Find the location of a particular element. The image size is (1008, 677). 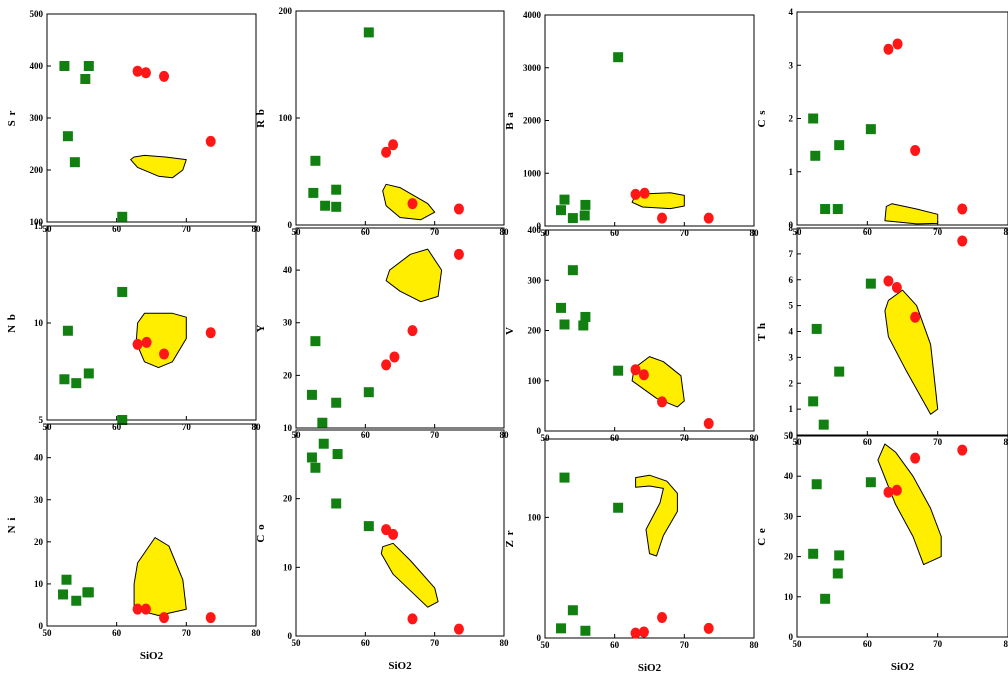

y-tick-label: 1000 is located at coordinates (532, 173).